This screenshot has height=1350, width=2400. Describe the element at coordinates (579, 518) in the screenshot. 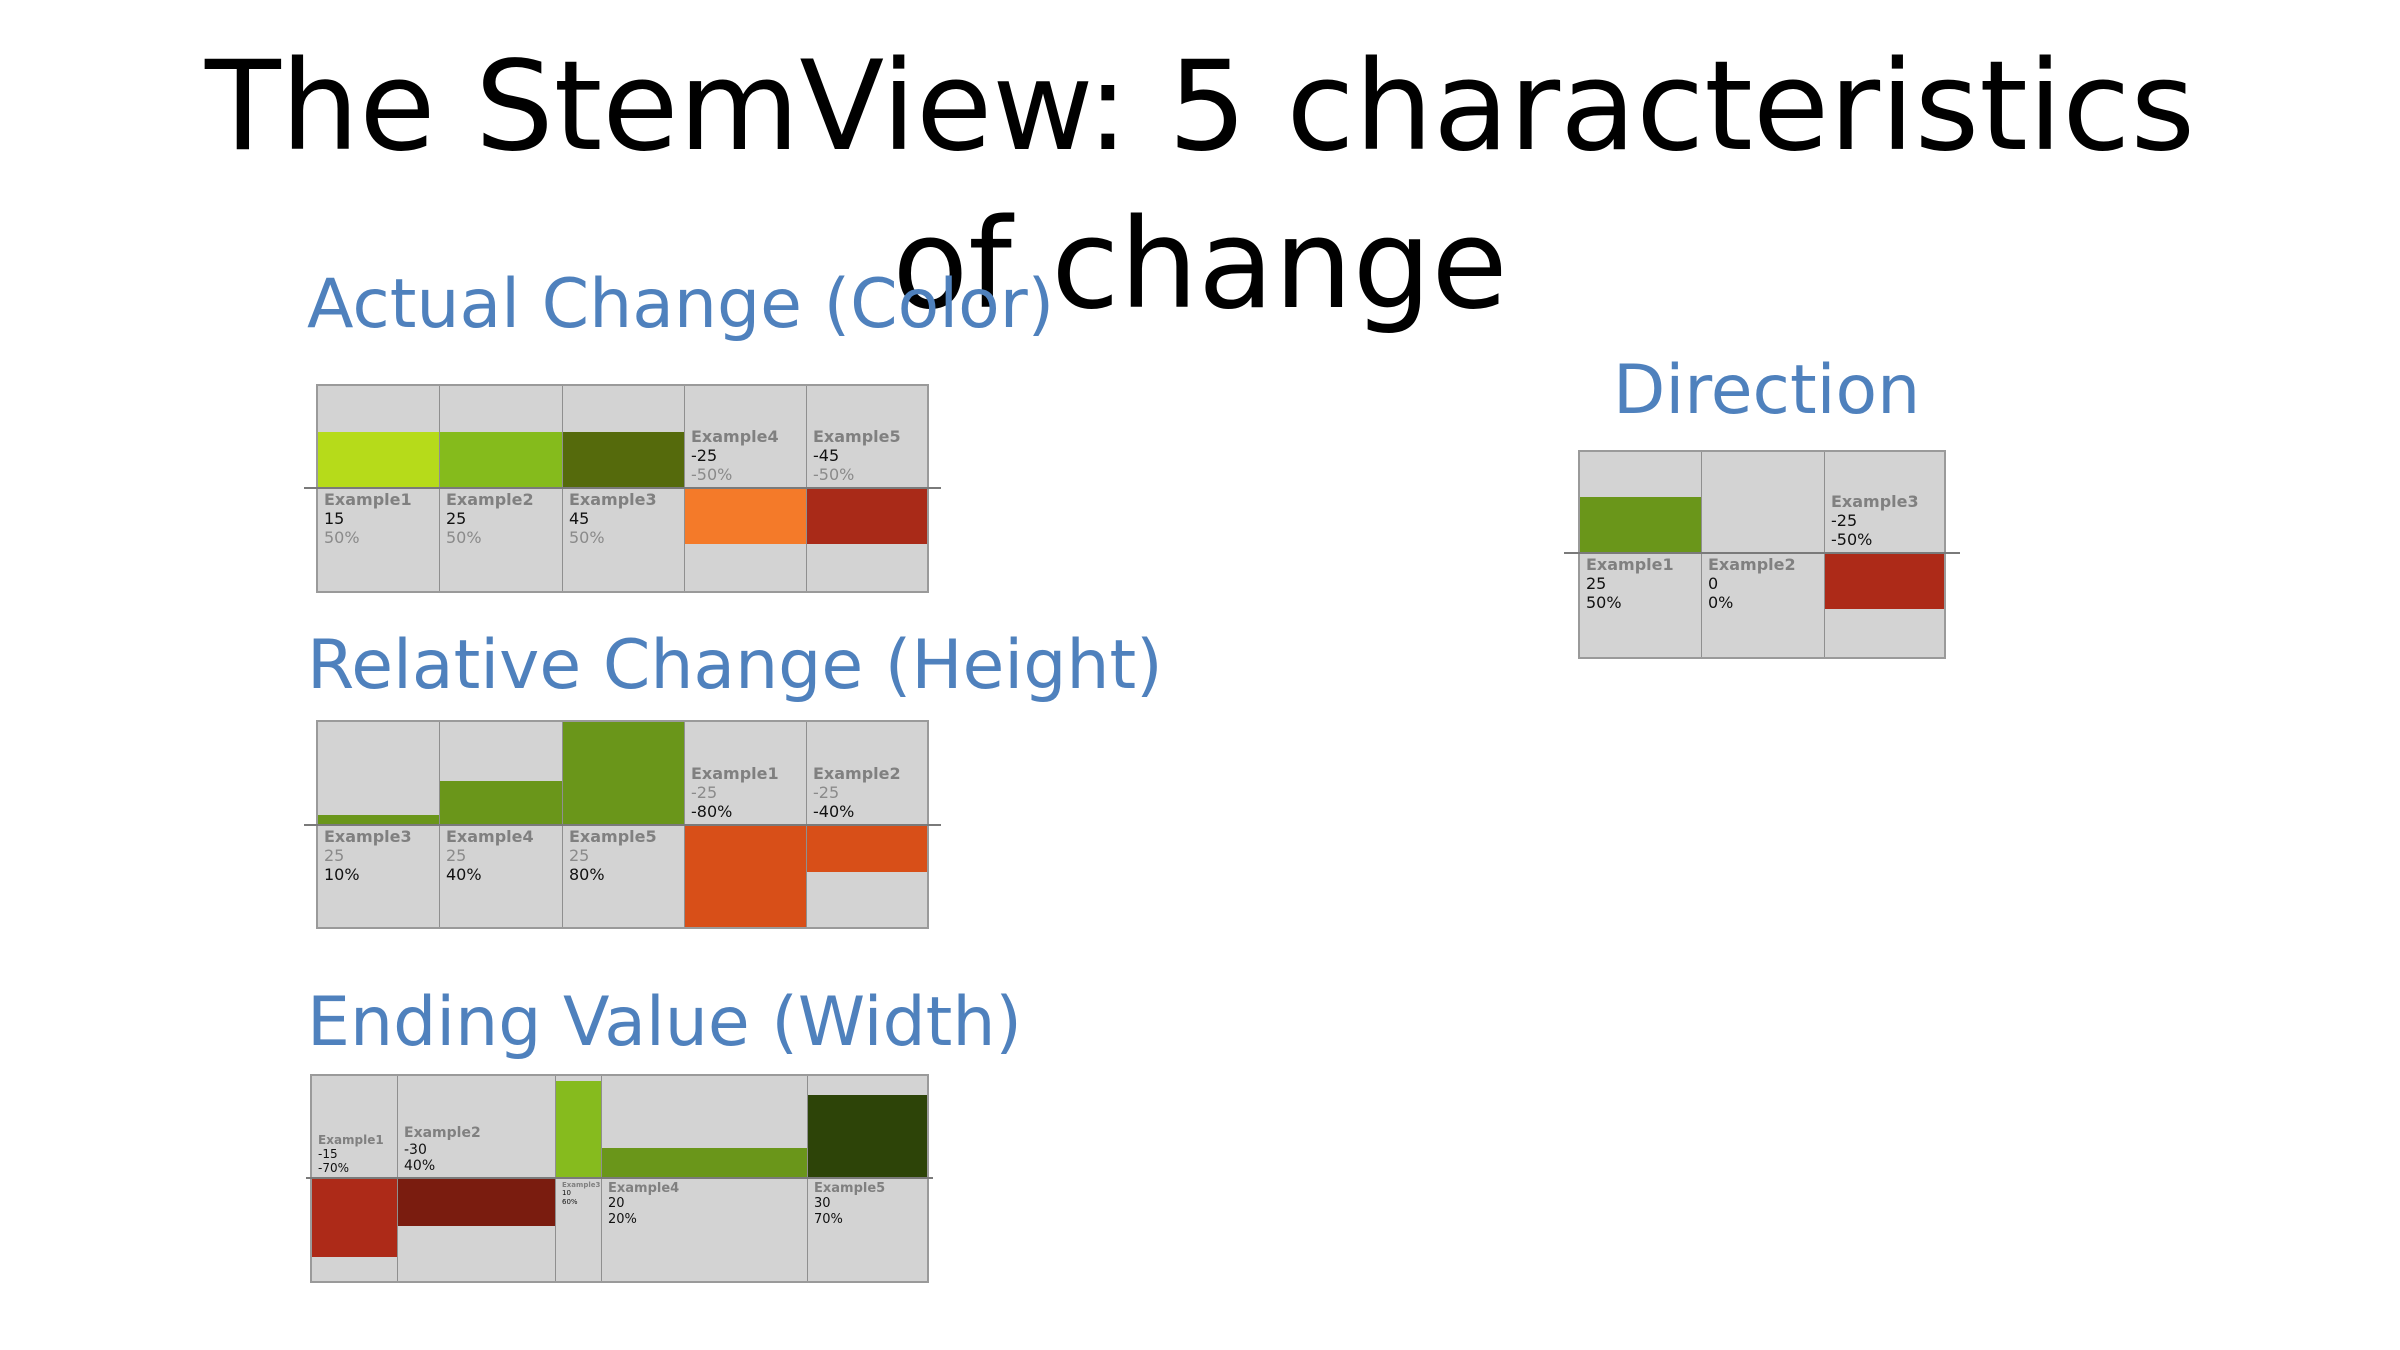

I see `stem-change: 45` at that location.